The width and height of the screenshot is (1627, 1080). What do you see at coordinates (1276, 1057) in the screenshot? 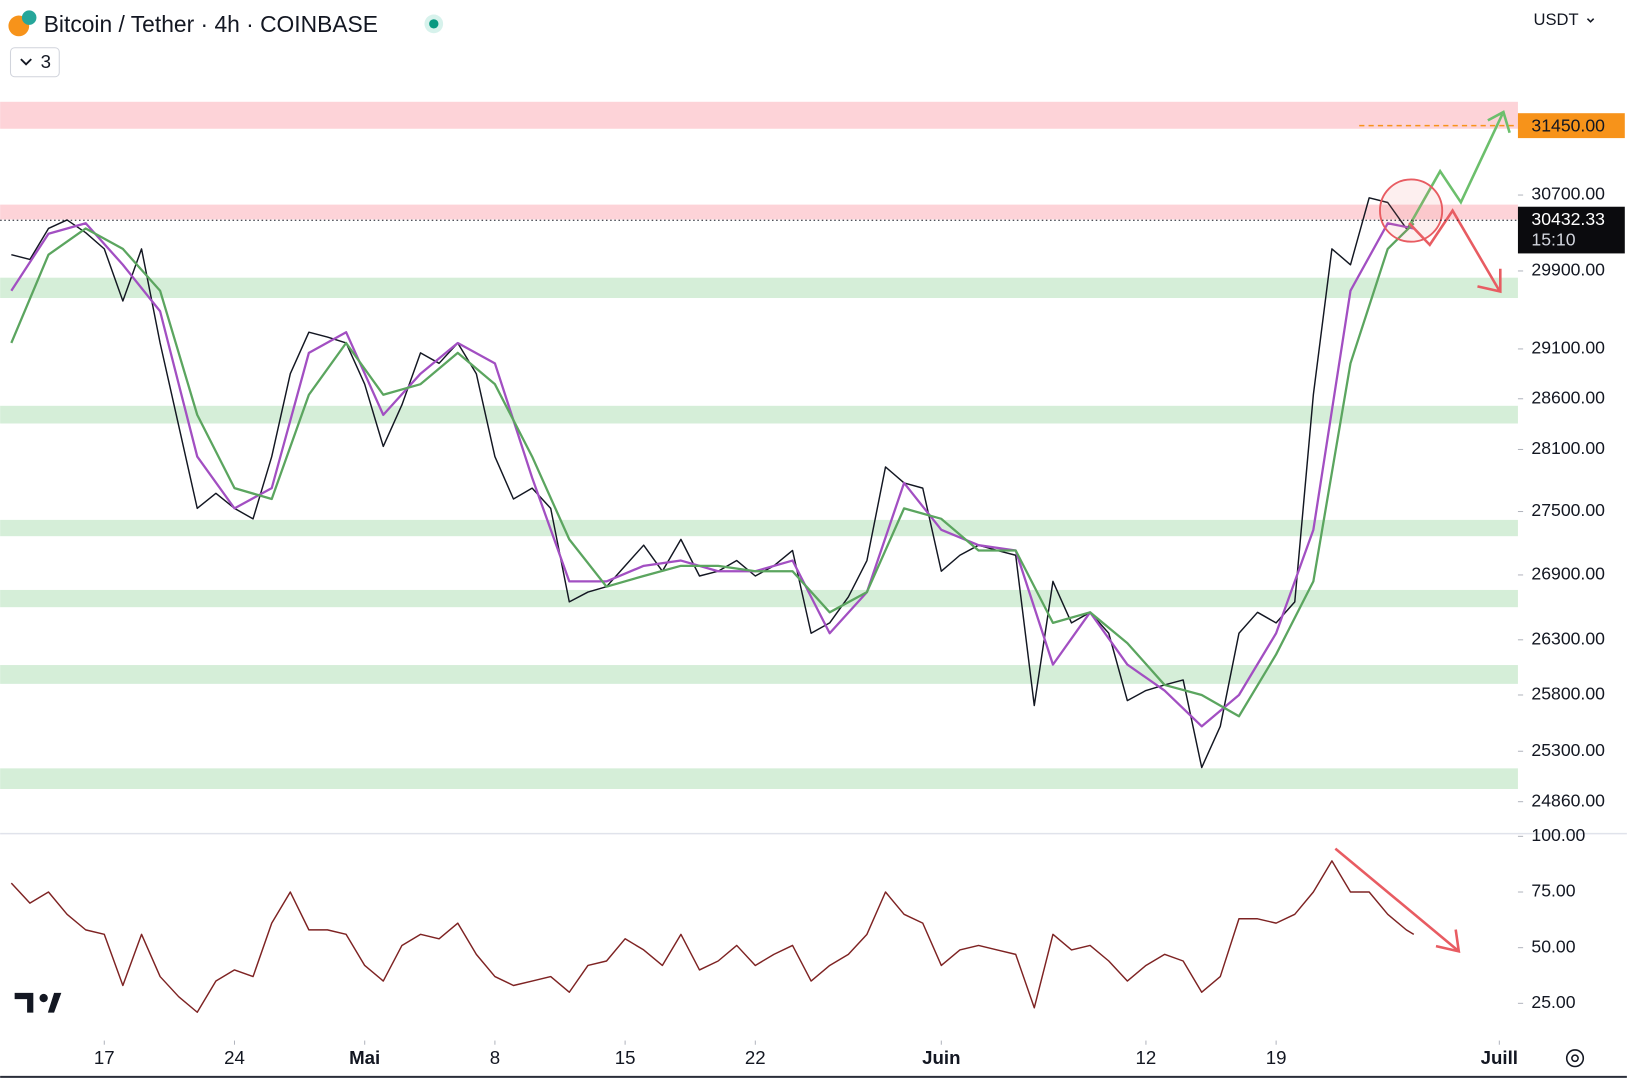
I see `x-tick-label: 19` at bounding box center [1276, 1057].